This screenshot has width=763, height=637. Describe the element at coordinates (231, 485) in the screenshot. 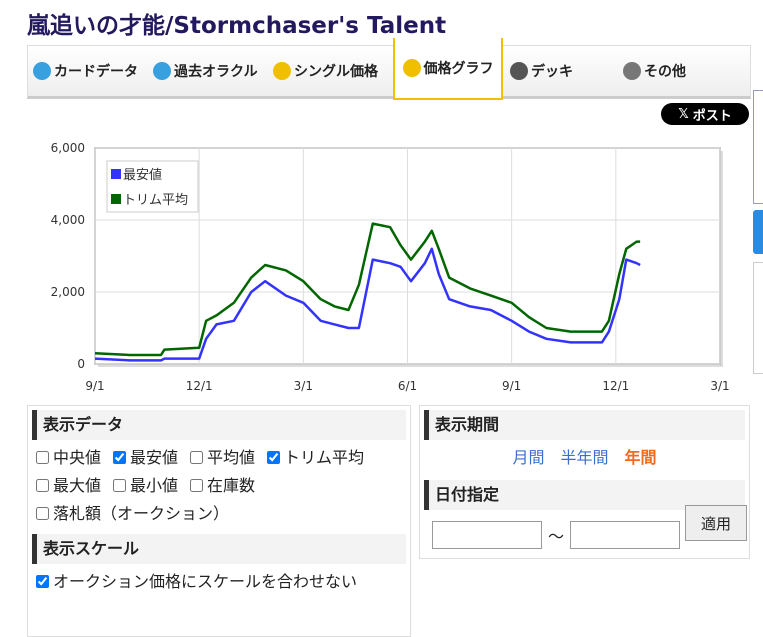

I see `option-label: 在庫数` at that location.